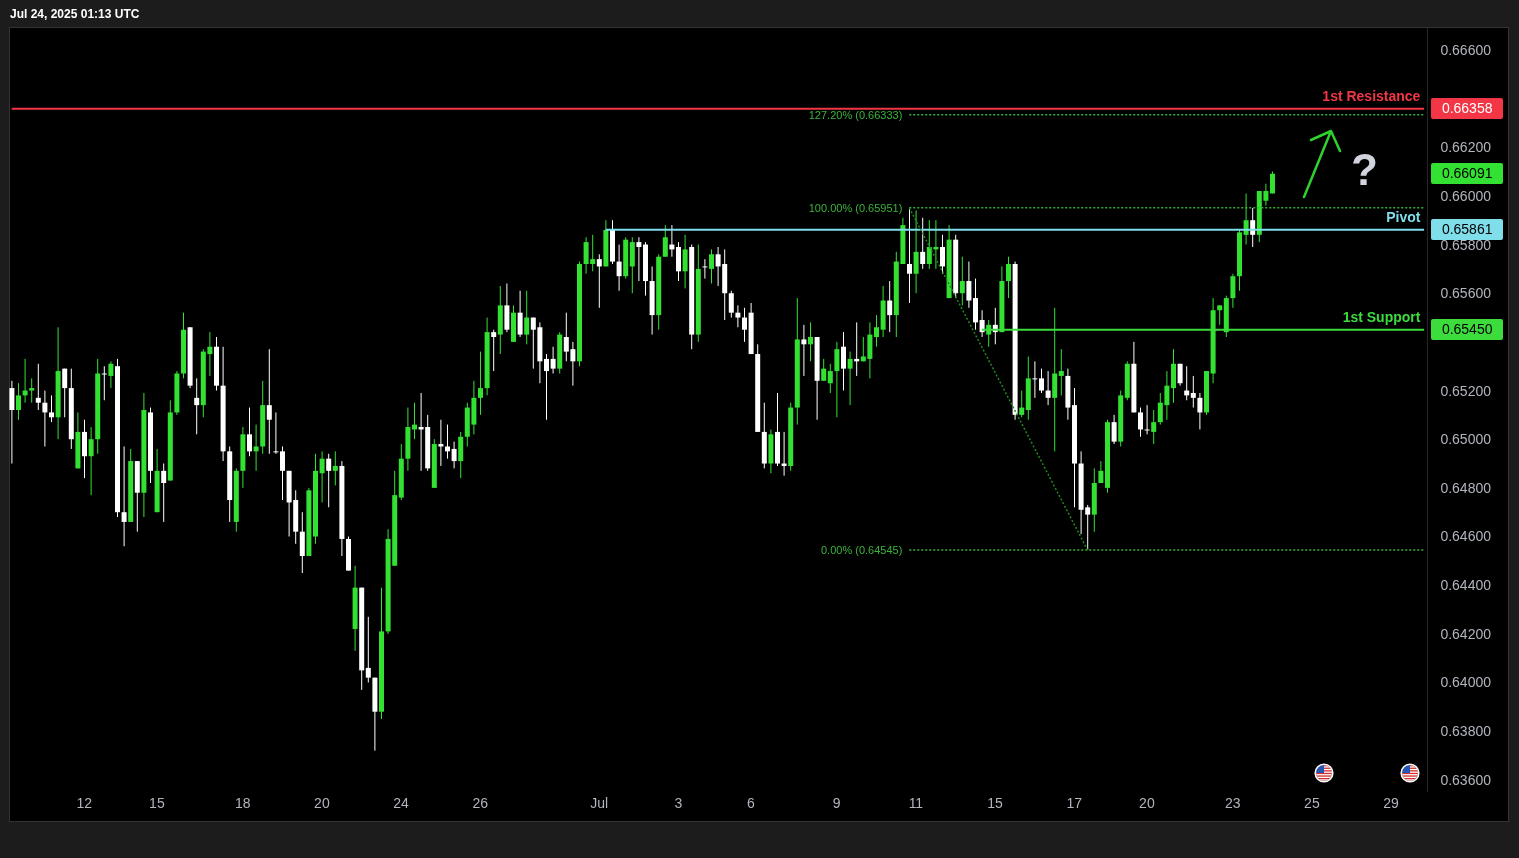 Image resolution: width=1519 pixels, height=858 pixels. What do you see at coordinates (1466, 487) in the screenshot?
I see `y-tick-label: 0.64800` at bounding box center [1466, 487].